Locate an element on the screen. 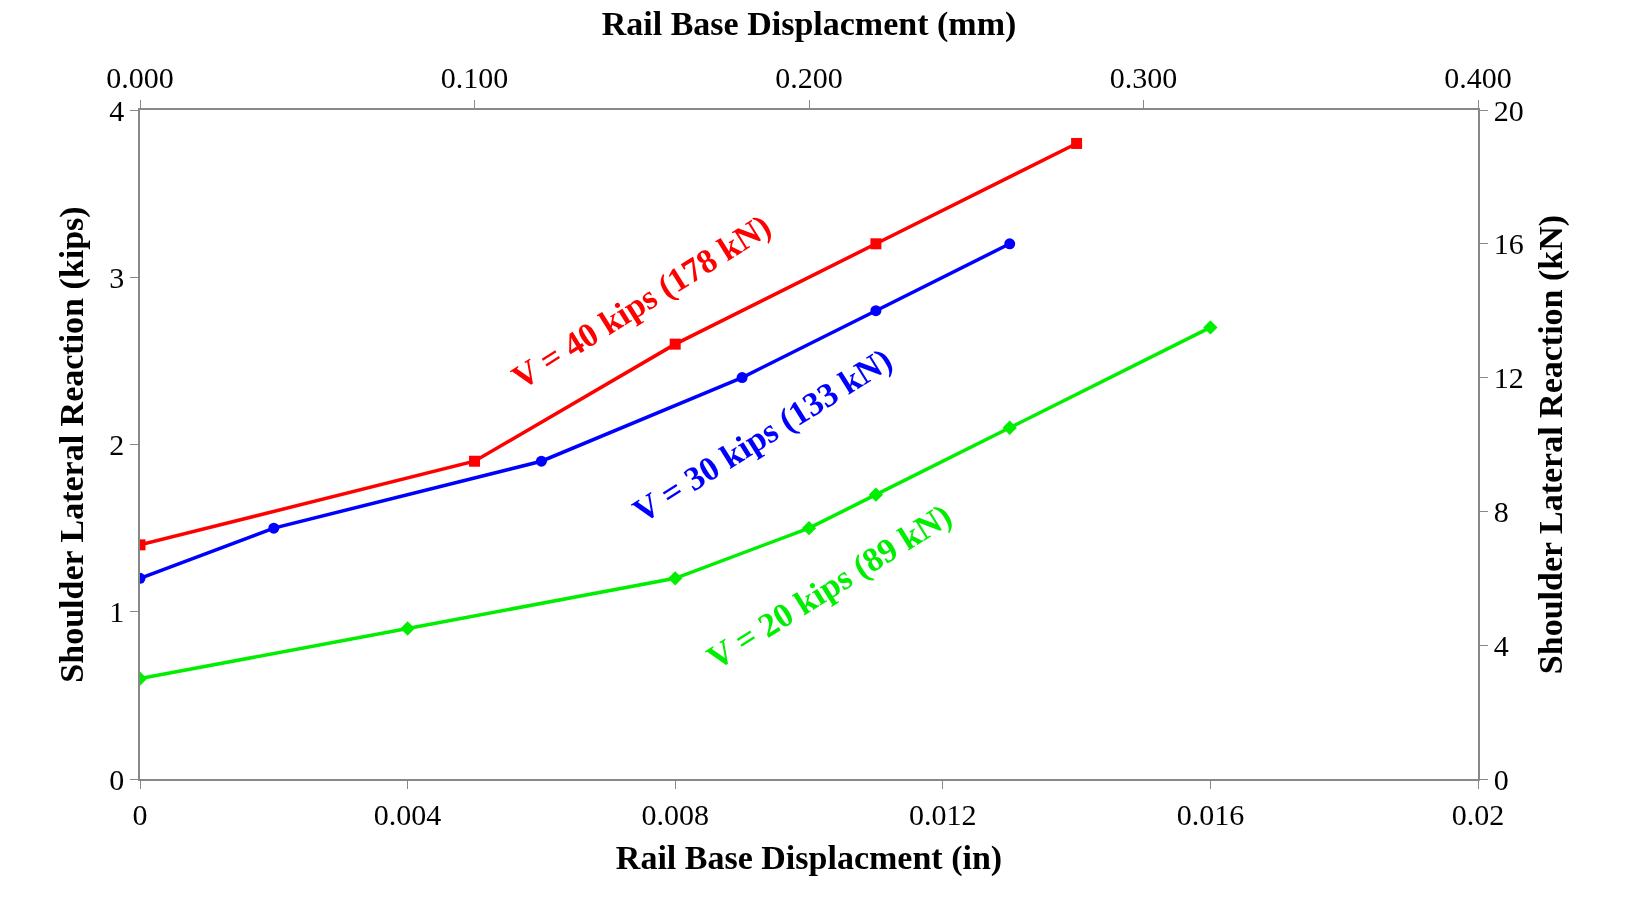  text: V = 40 kips (178 kN) is located at coordinates (641, 302).